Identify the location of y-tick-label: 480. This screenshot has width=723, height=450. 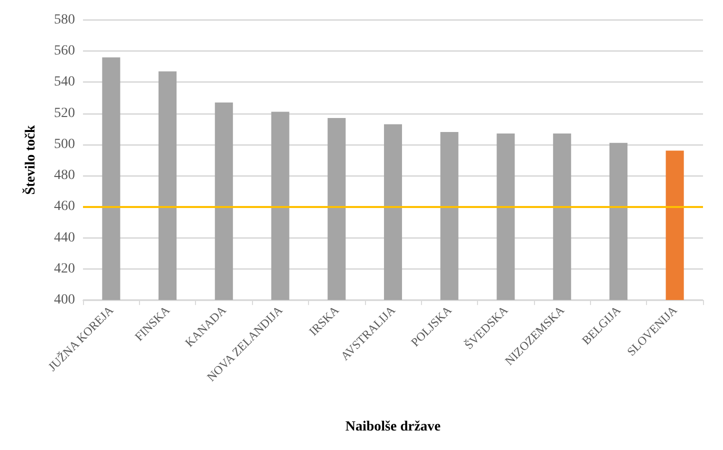
(64, 176).